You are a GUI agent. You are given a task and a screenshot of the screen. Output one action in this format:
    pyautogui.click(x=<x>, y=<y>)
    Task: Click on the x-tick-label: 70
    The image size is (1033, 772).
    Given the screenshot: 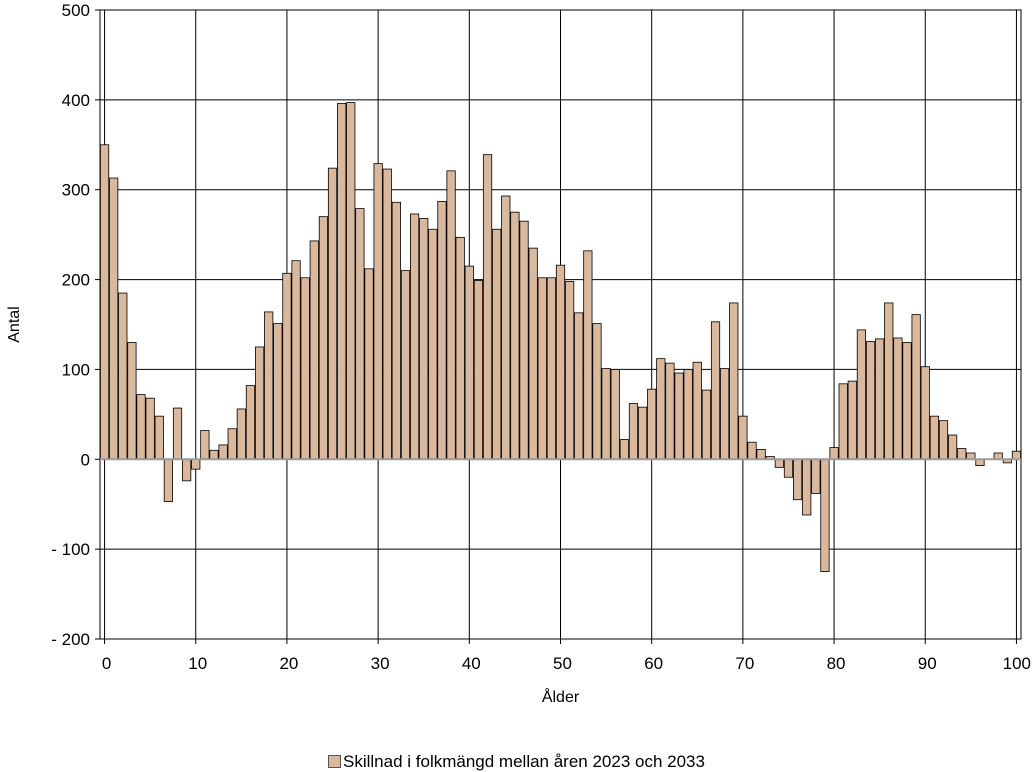 What is the action you would take?
    pyautogui.click(x=744, y=663)
    